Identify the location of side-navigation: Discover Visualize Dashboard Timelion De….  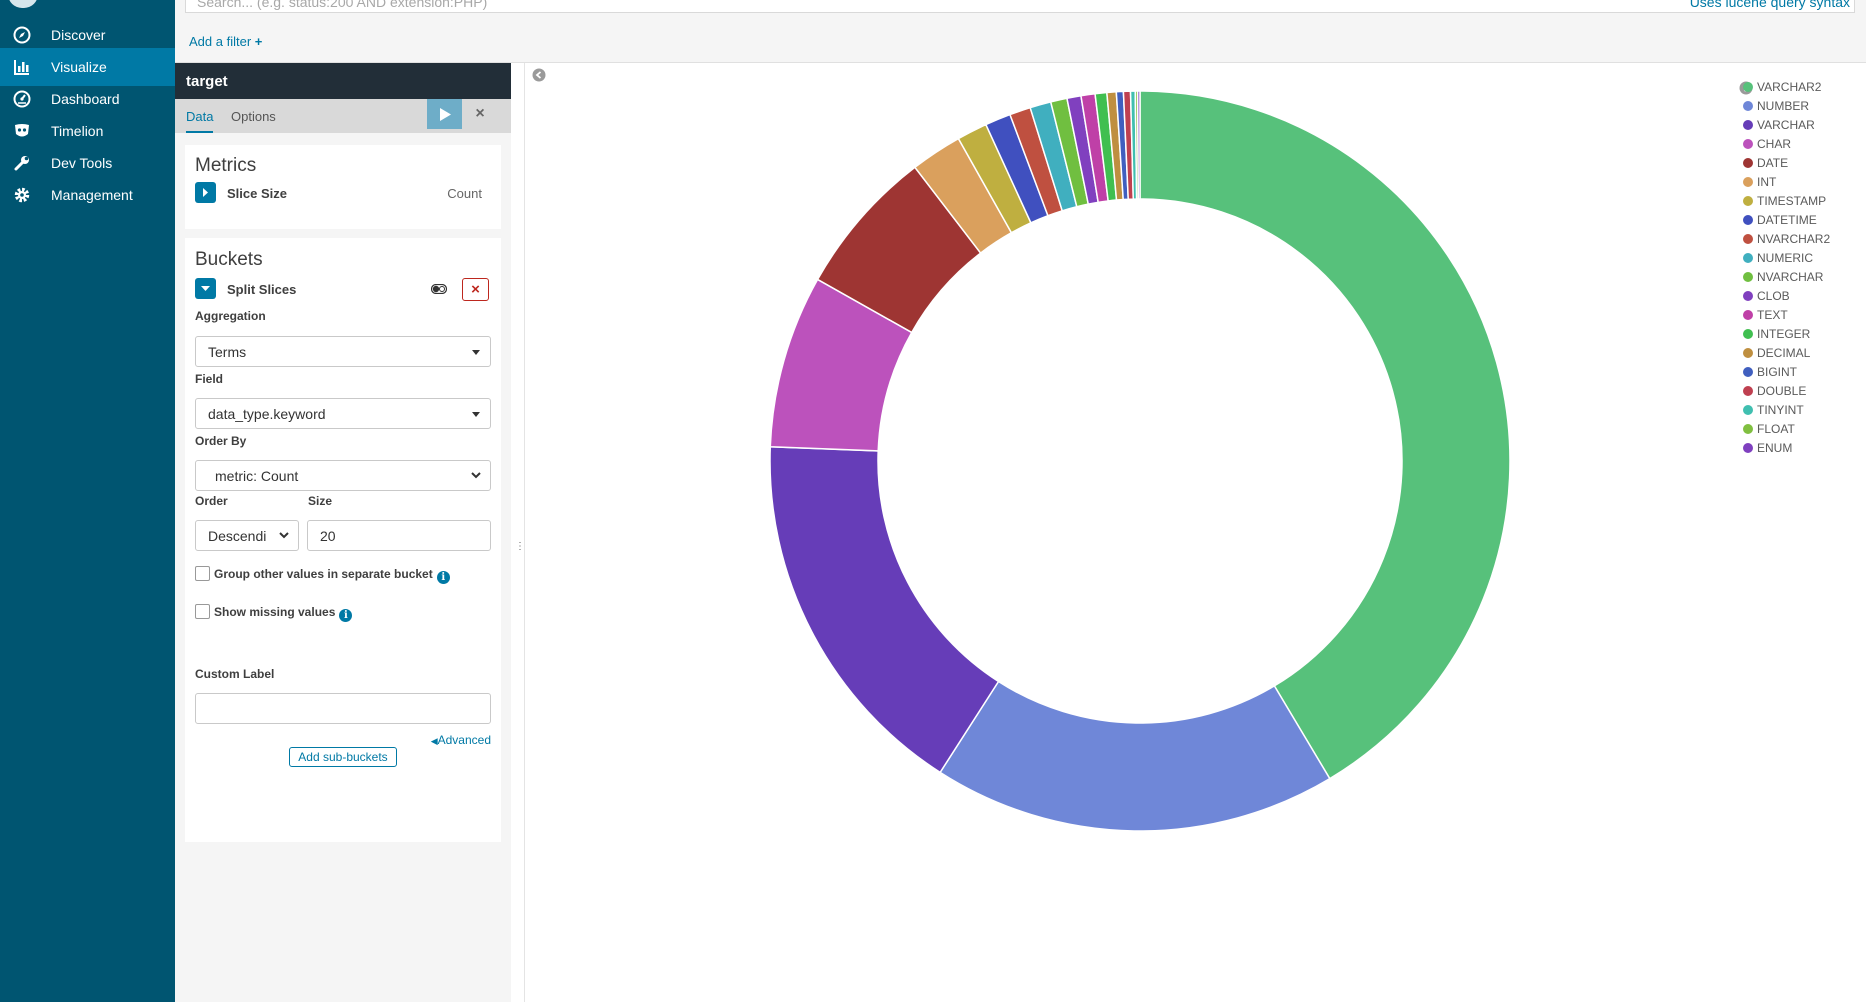
(87, 501).